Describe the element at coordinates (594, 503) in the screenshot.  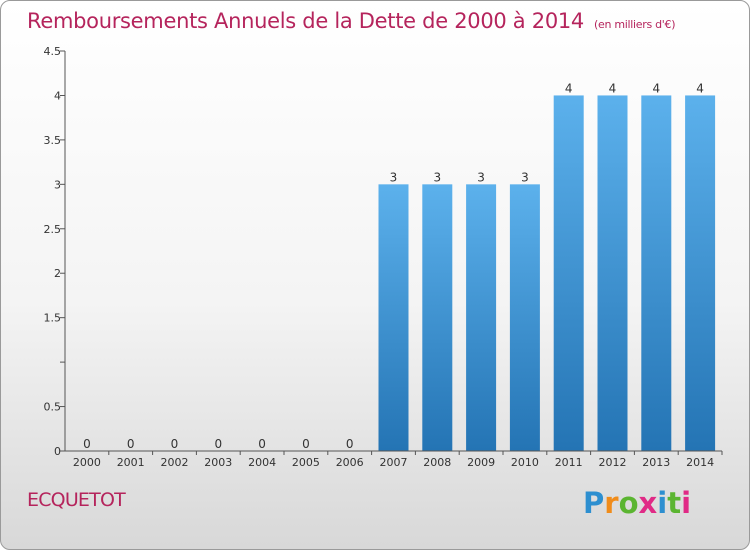
I see `logo-letter: P` at that location.